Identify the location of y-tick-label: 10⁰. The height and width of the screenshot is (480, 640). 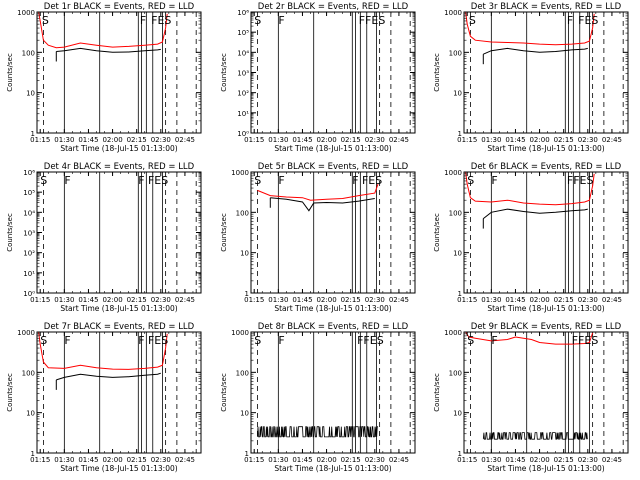
(29, 294).